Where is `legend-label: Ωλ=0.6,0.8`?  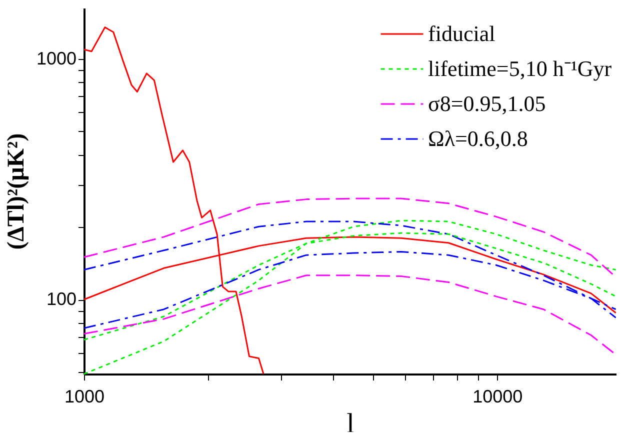
legend-label: Ωλ=0.6,0.8 is located at coordinates (478, 138).